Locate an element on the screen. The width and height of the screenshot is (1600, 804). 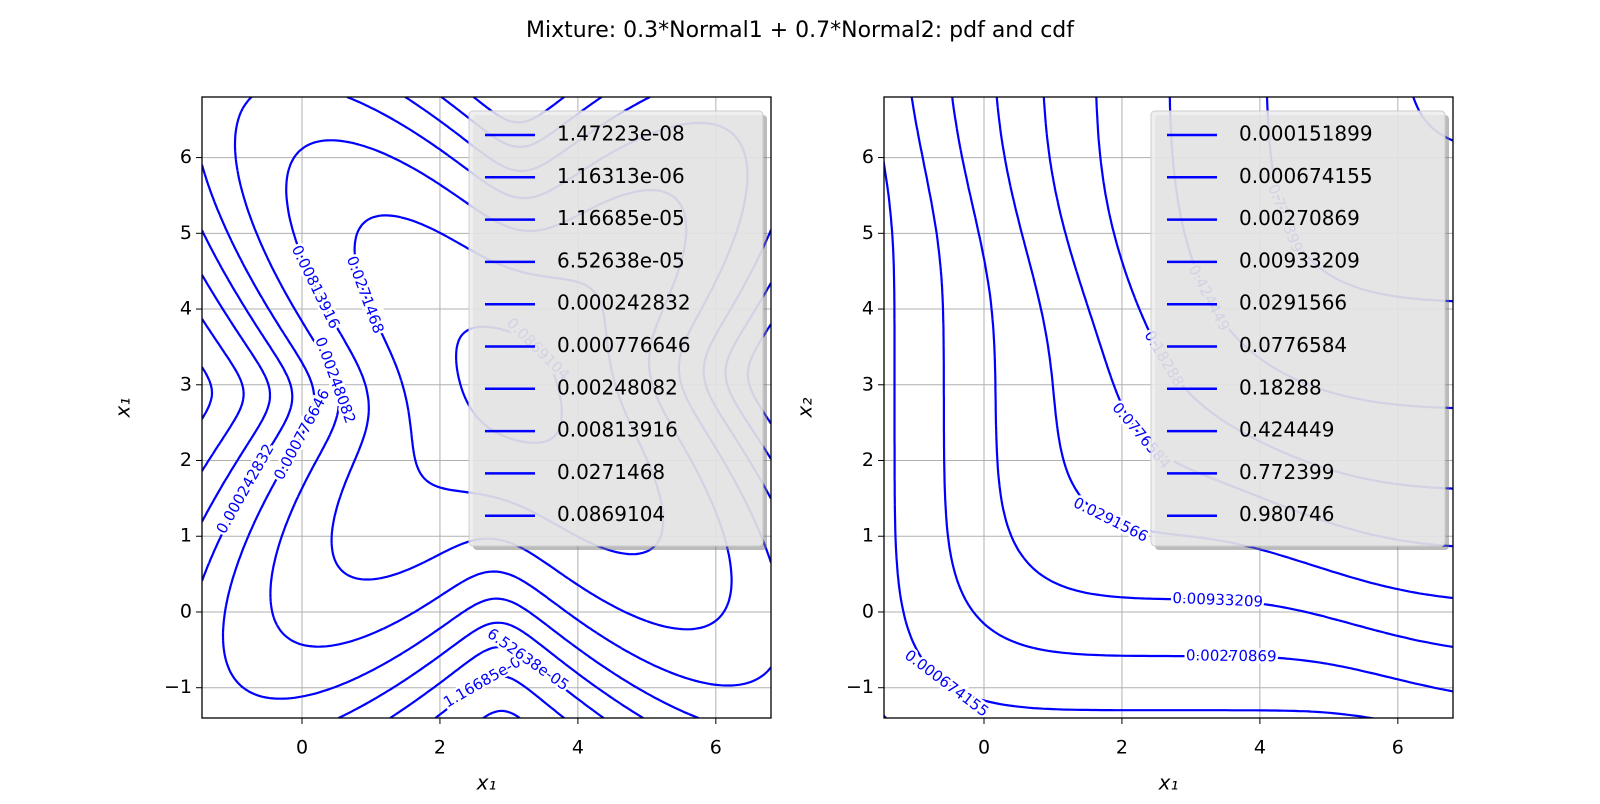
legend-label: 6.52638e-05 is located at coordinates (621, 260).